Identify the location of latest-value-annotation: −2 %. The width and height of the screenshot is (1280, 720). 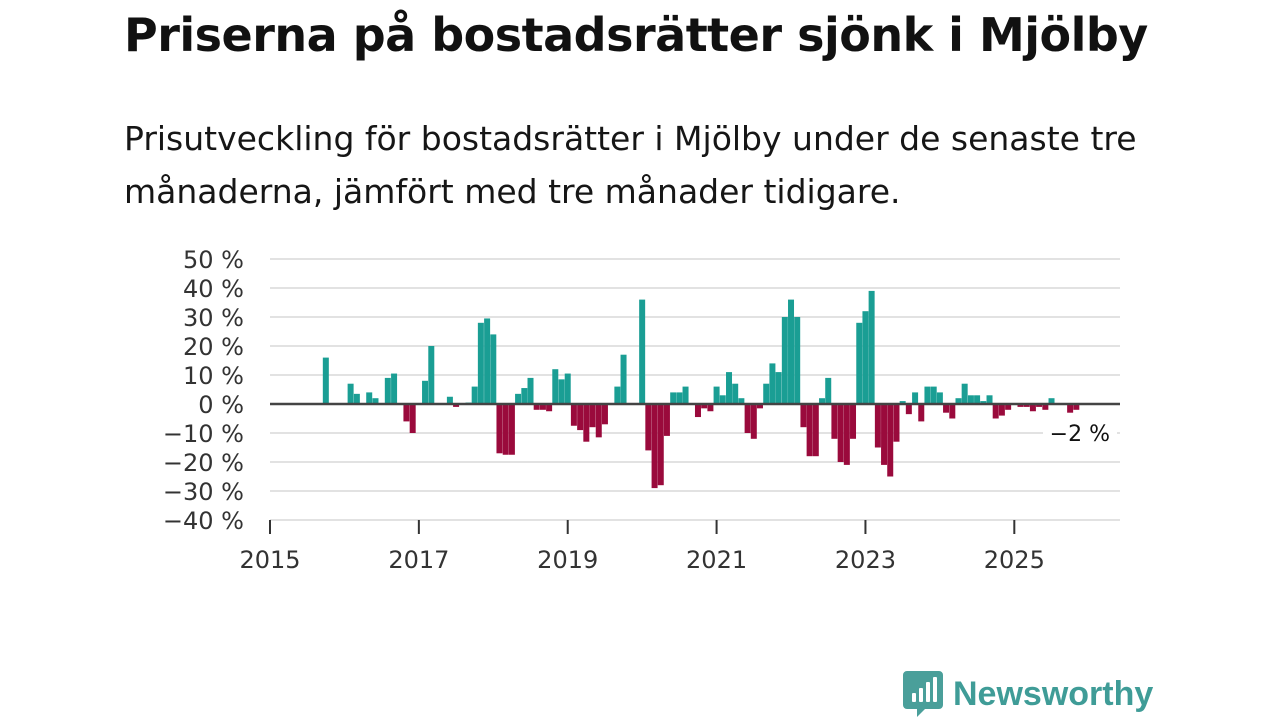
(1080, 434).